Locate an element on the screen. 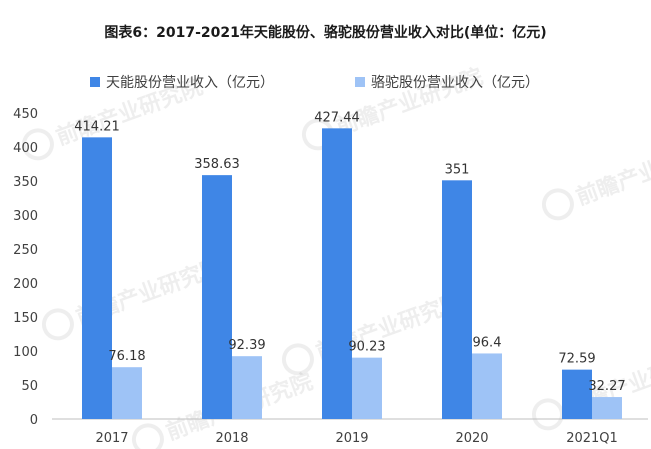 This screenshot has height=449, width=651. bar-series1-2017 is located at coordinates (97, 278).